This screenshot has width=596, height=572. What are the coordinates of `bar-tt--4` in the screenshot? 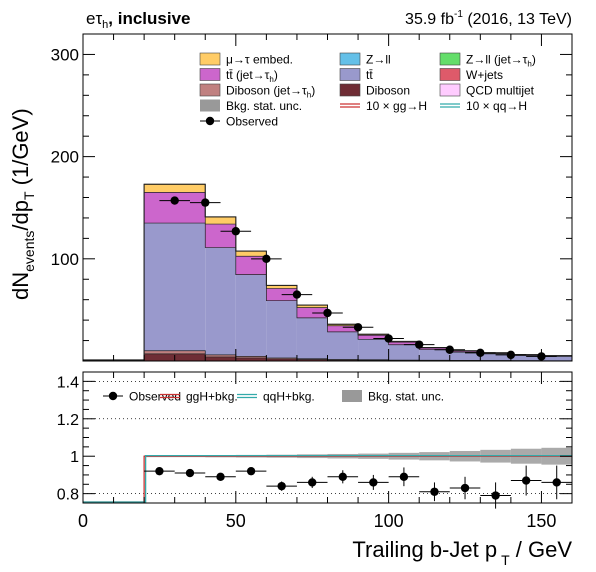 It's located at (281, 329).